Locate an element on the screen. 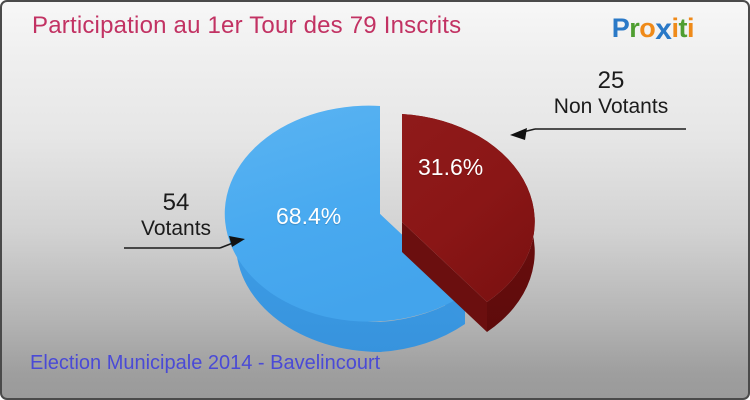 The image size is (750, 400). proxiti-logo: Proxiti is located at coordinates (653, 29).